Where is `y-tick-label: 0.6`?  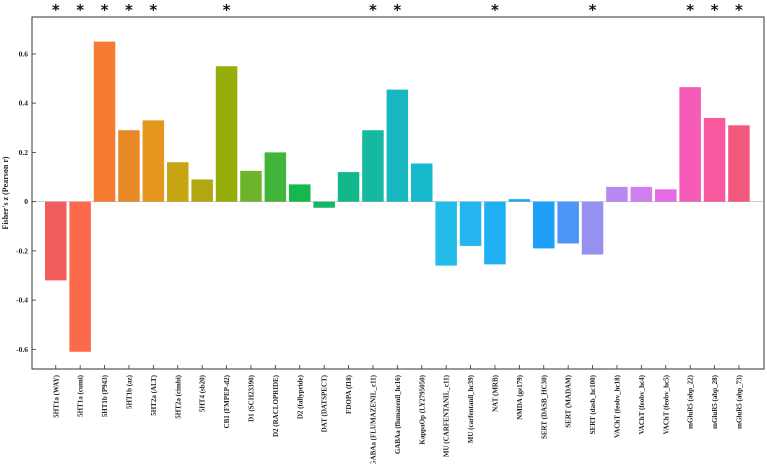
y-tick-label: 0.6 is located at coordinates (24, 53).